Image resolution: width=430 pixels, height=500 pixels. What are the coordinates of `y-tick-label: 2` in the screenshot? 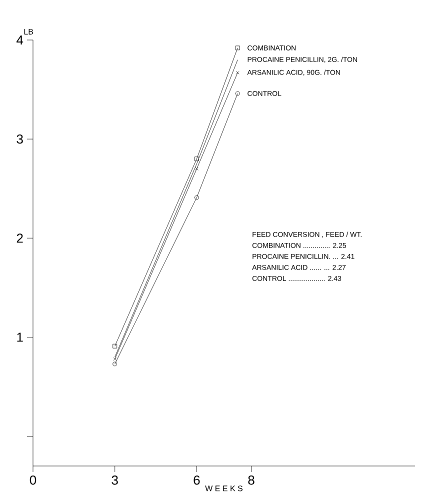 It's located at (19, 238).